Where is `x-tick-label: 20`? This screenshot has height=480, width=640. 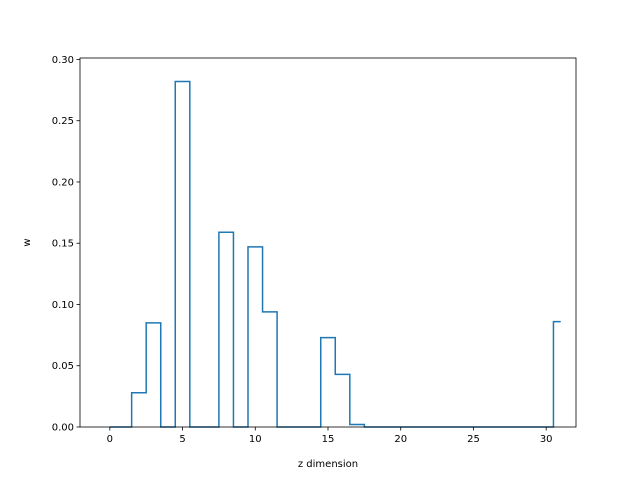
x-tick-label: 20 is located at coordinates (400, 439).